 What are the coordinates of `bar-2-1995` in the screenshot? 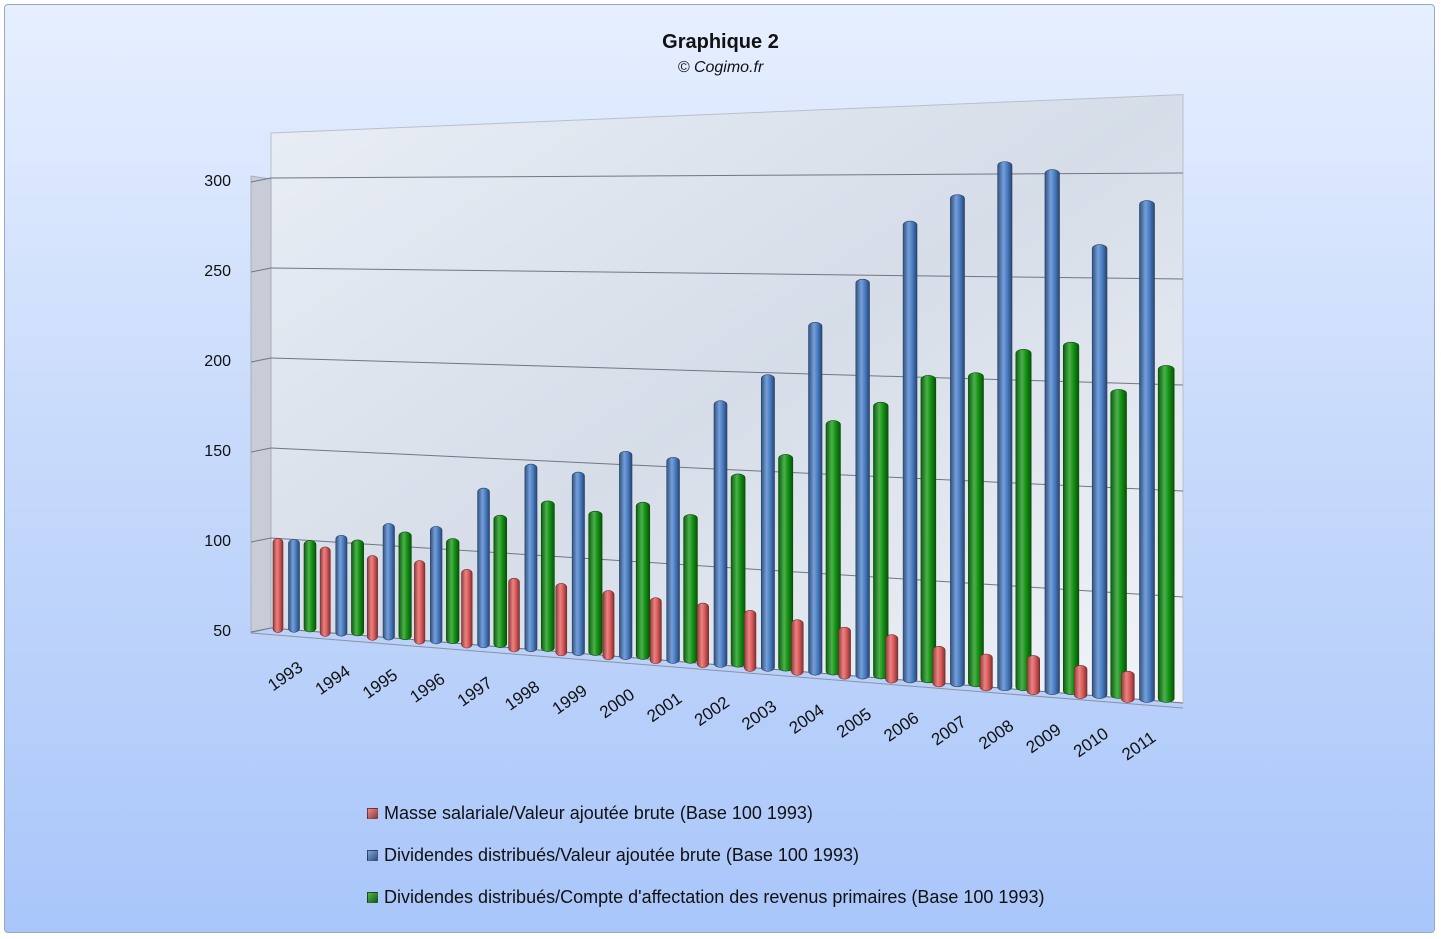 It's located at (388, 582).